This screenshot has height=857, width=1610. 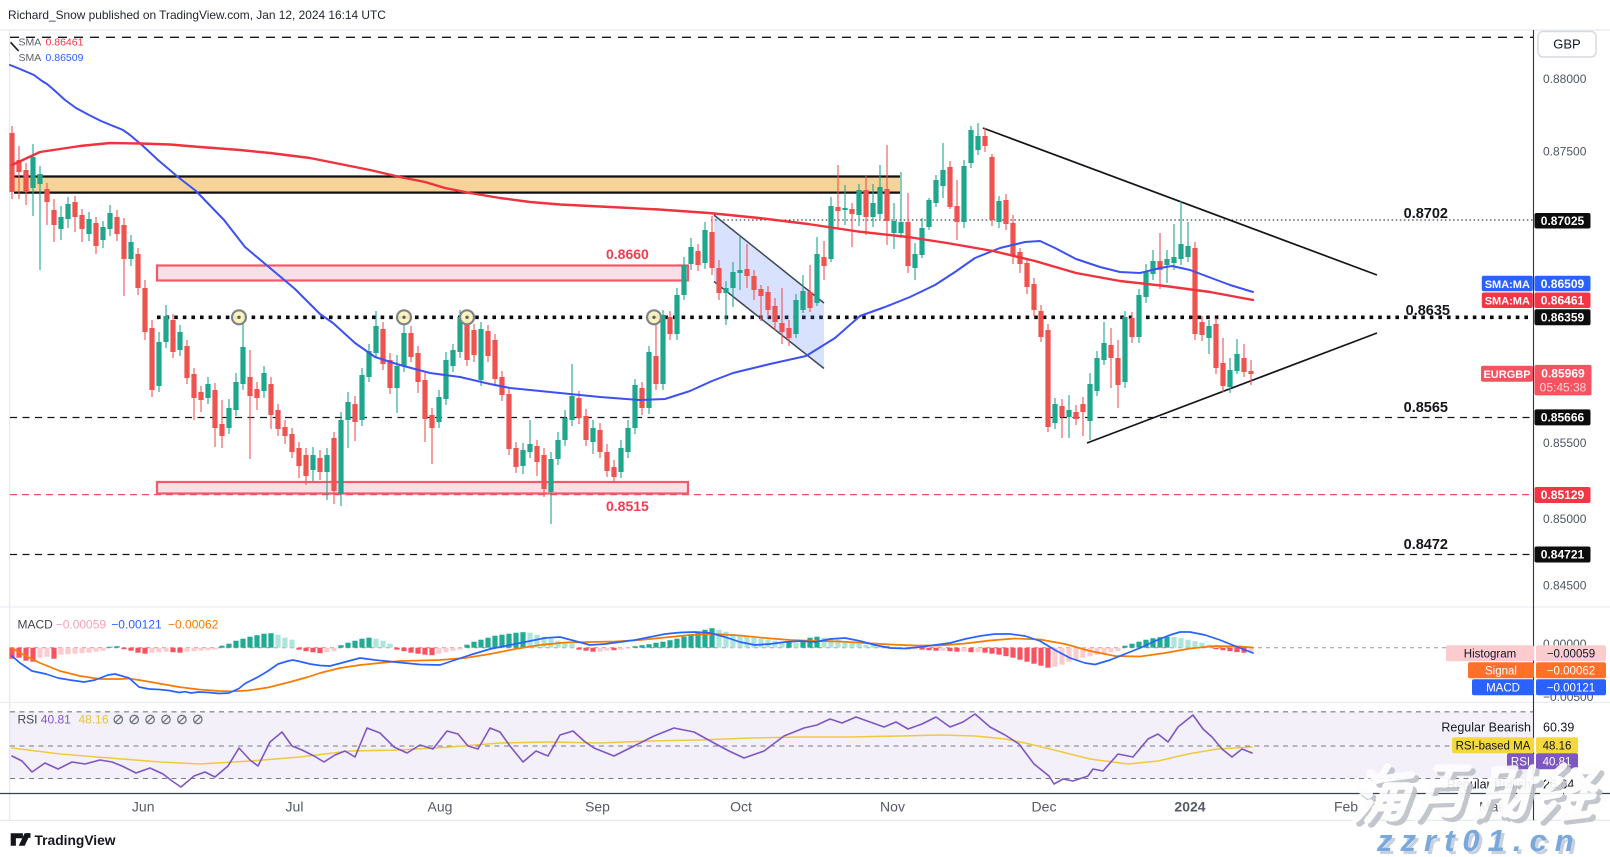 I want to click on svg-text: 0.88000, so click(x=1565, y=79).